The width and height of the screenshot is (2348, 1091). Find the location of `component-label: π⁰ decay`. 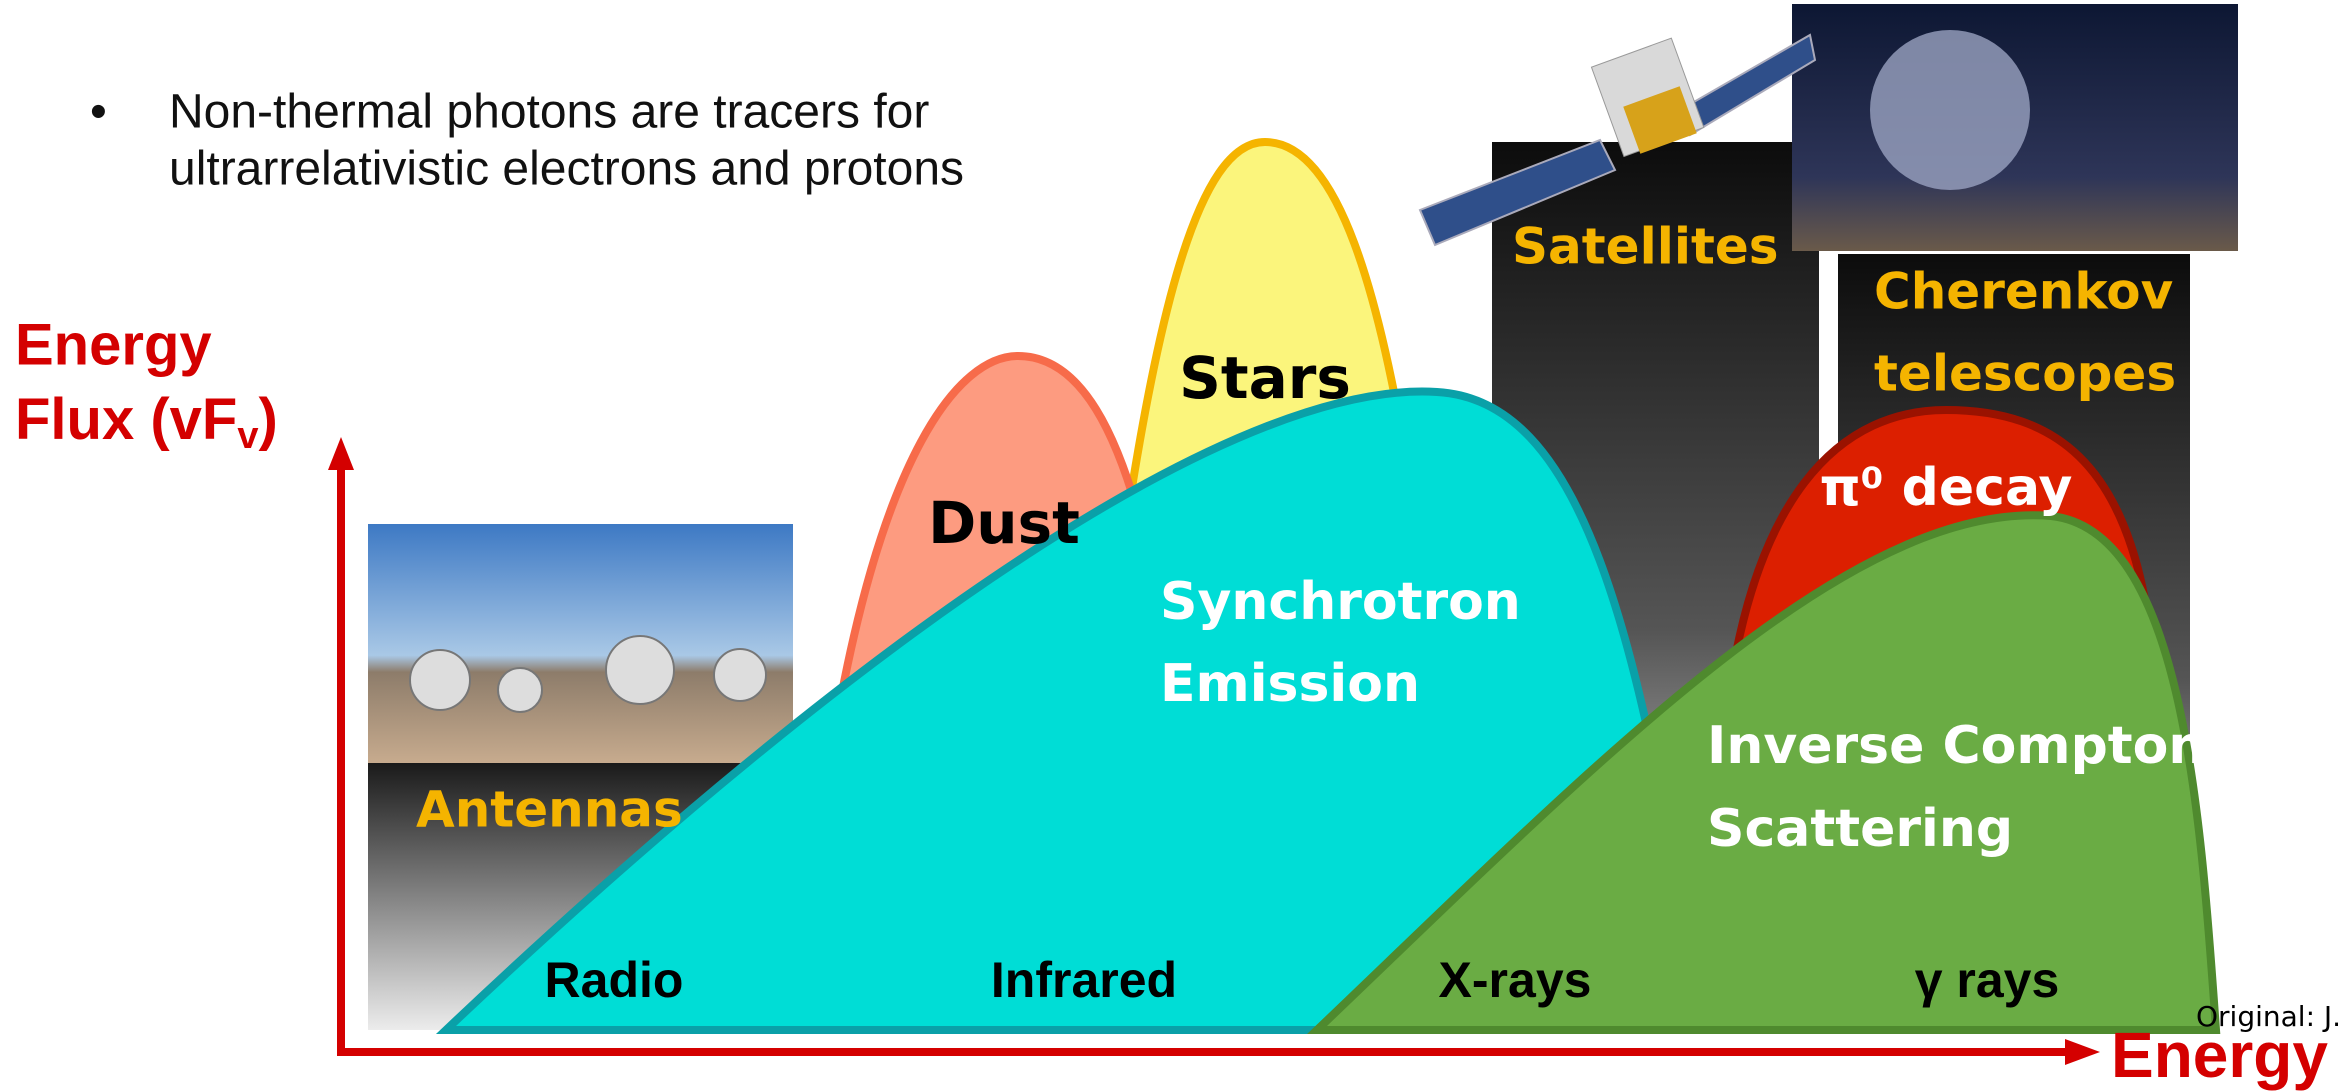

component-label: π⁰ decay is located at coordinates (1946, 488).